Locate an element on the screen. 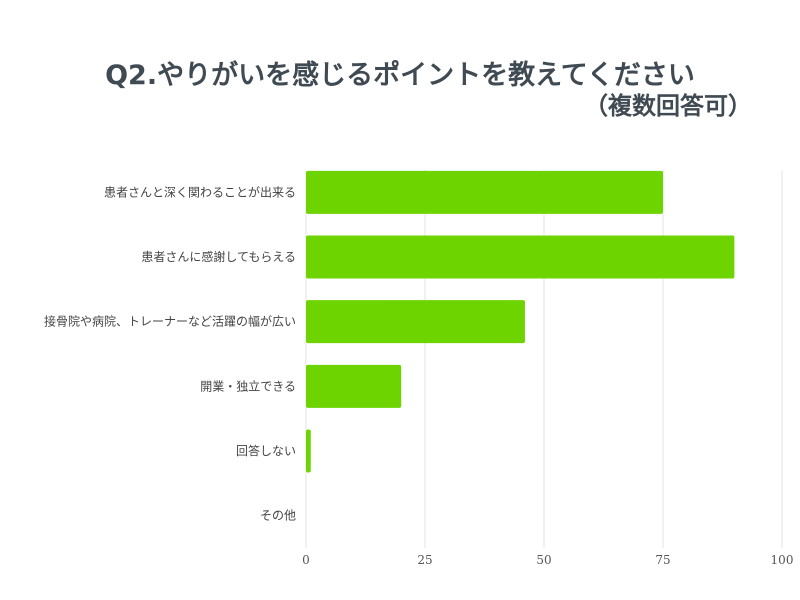 The image size is (800, 600). x-tick-label: 75 is located at coordinates (662, 560).